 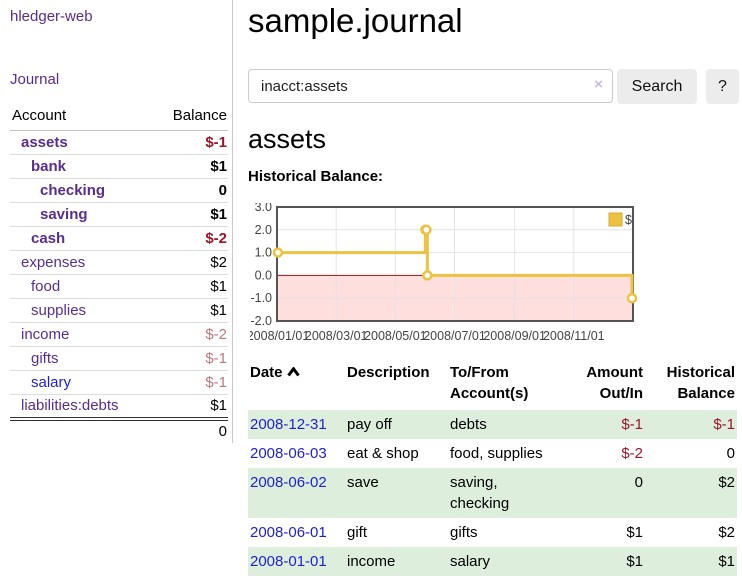 I want to click on svg-text: 1.0, so click(x=263, y=253).